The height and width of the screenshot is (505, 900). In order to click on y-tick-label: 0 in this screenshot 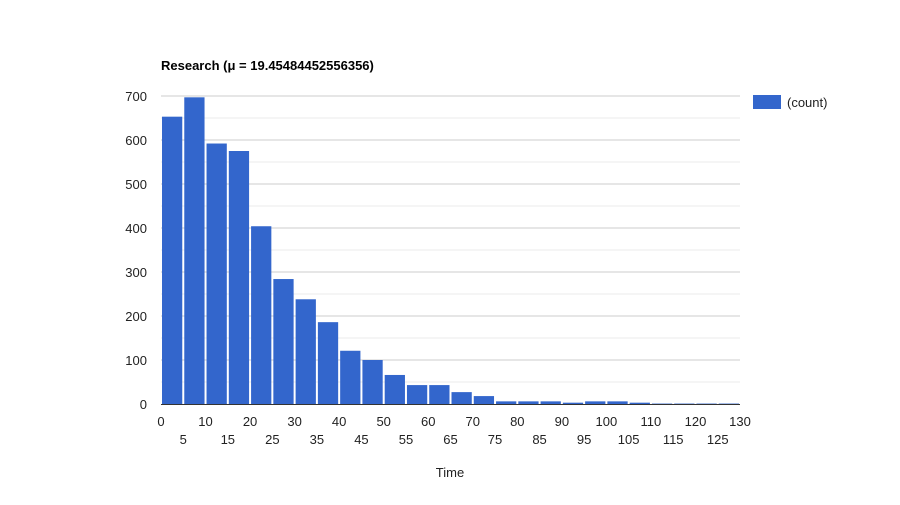, I will do `click(143, 404)`.